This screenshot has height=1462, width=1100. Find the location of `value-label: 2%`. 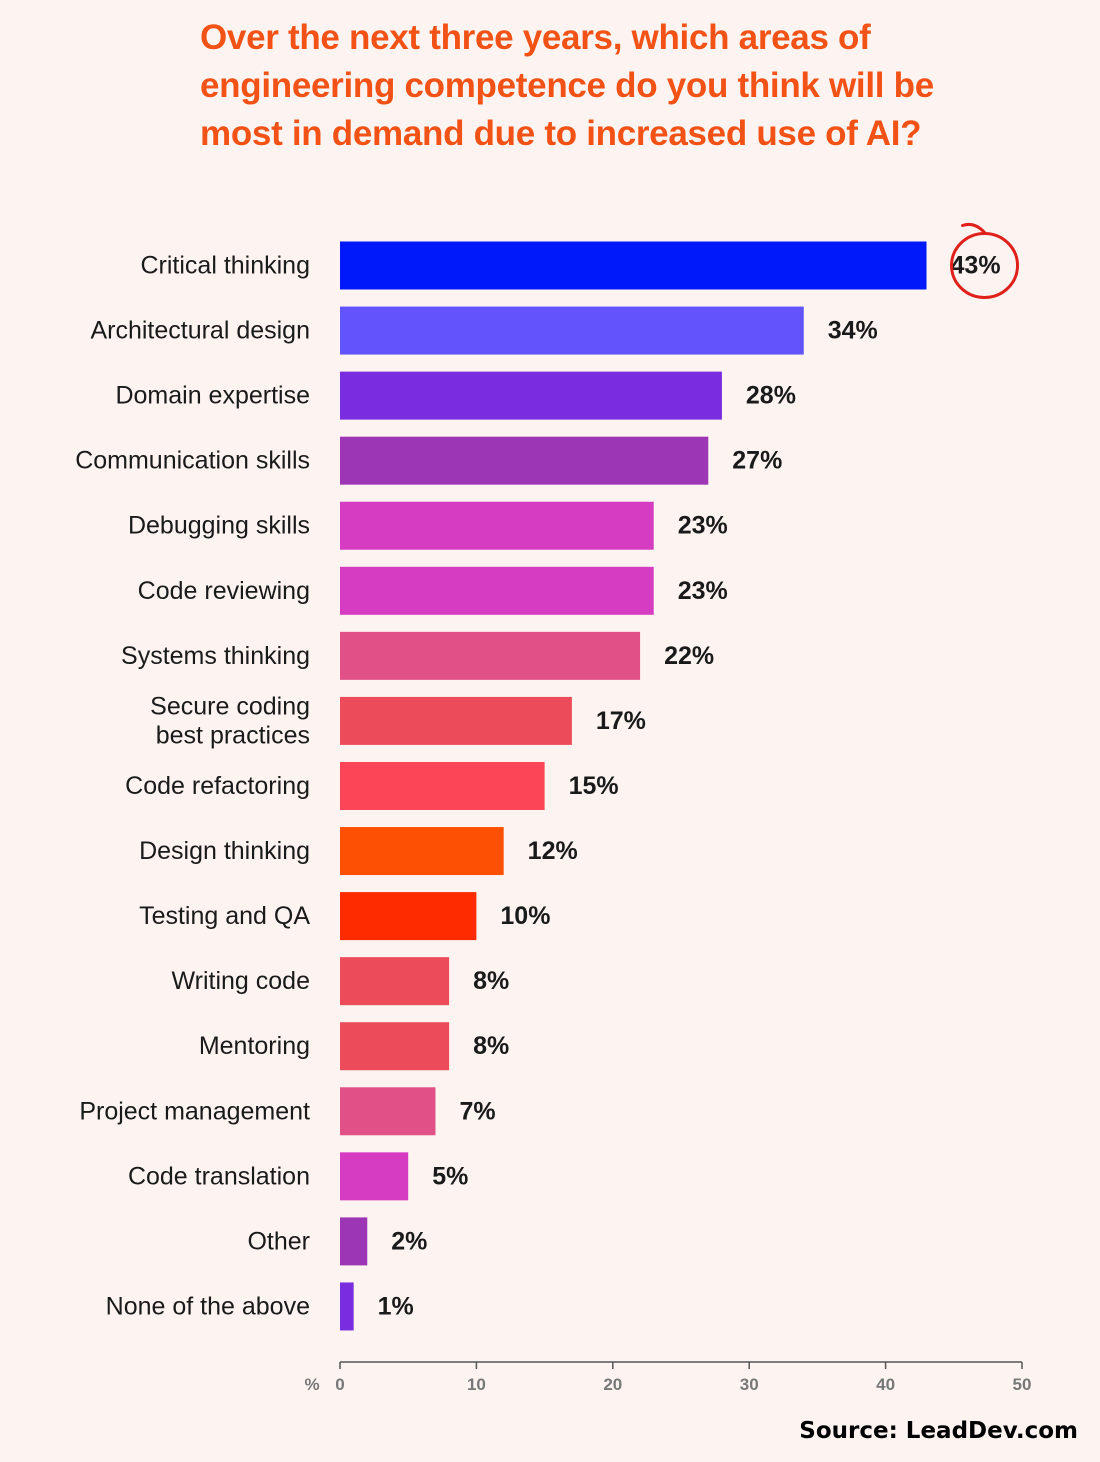

value-label: 2% is located at coordinates (409, 1241).